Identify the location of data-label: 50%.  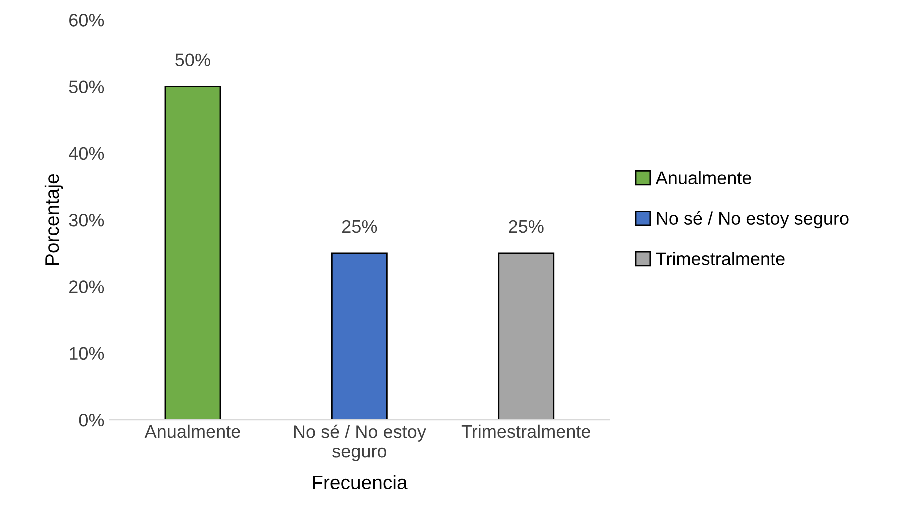
(193, 60).